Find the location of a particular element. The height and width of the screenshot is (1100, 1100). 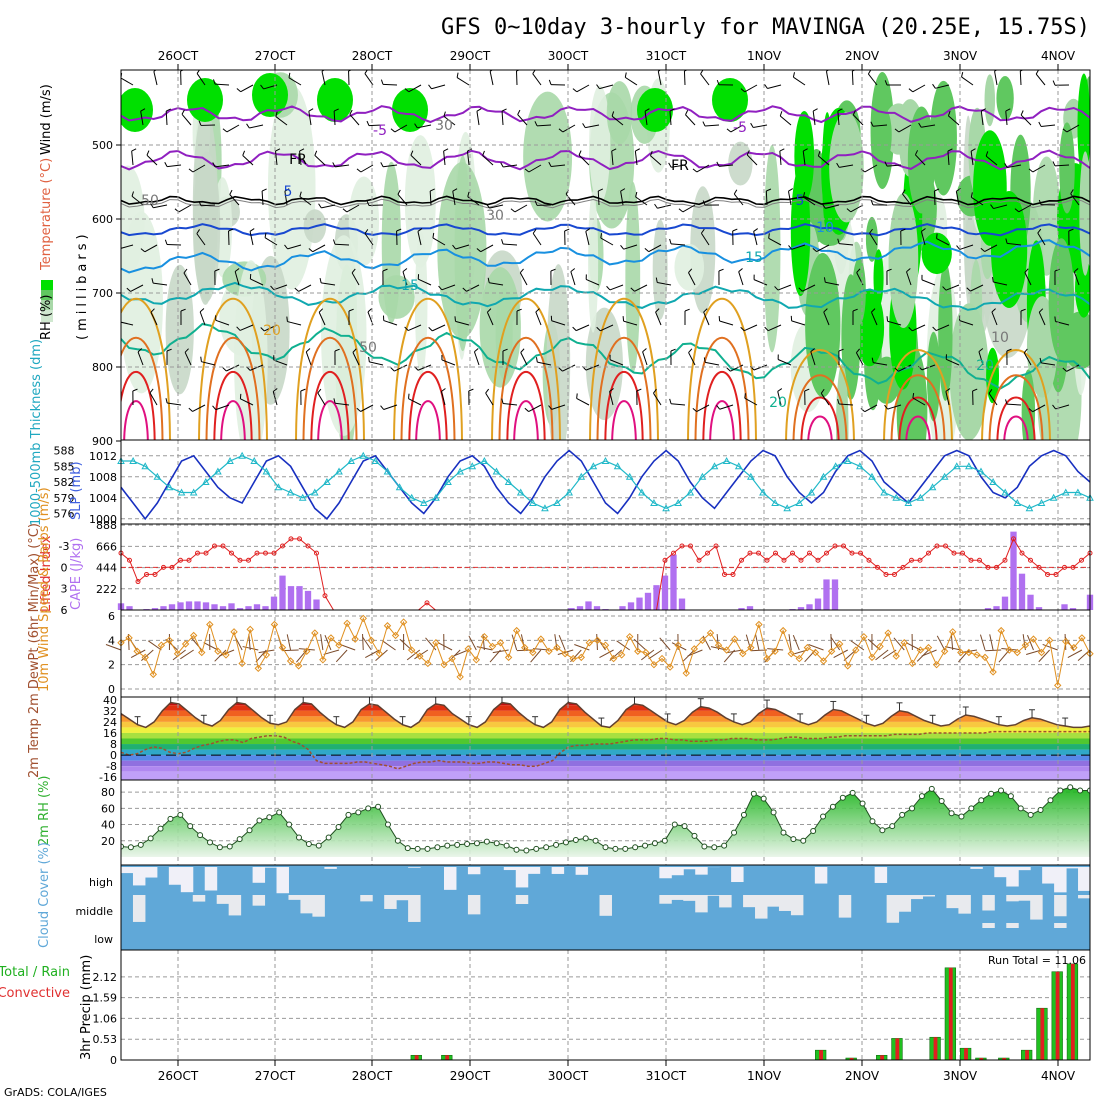

bottom-date-label: 31OCT is located at coordinates (666, 1076).